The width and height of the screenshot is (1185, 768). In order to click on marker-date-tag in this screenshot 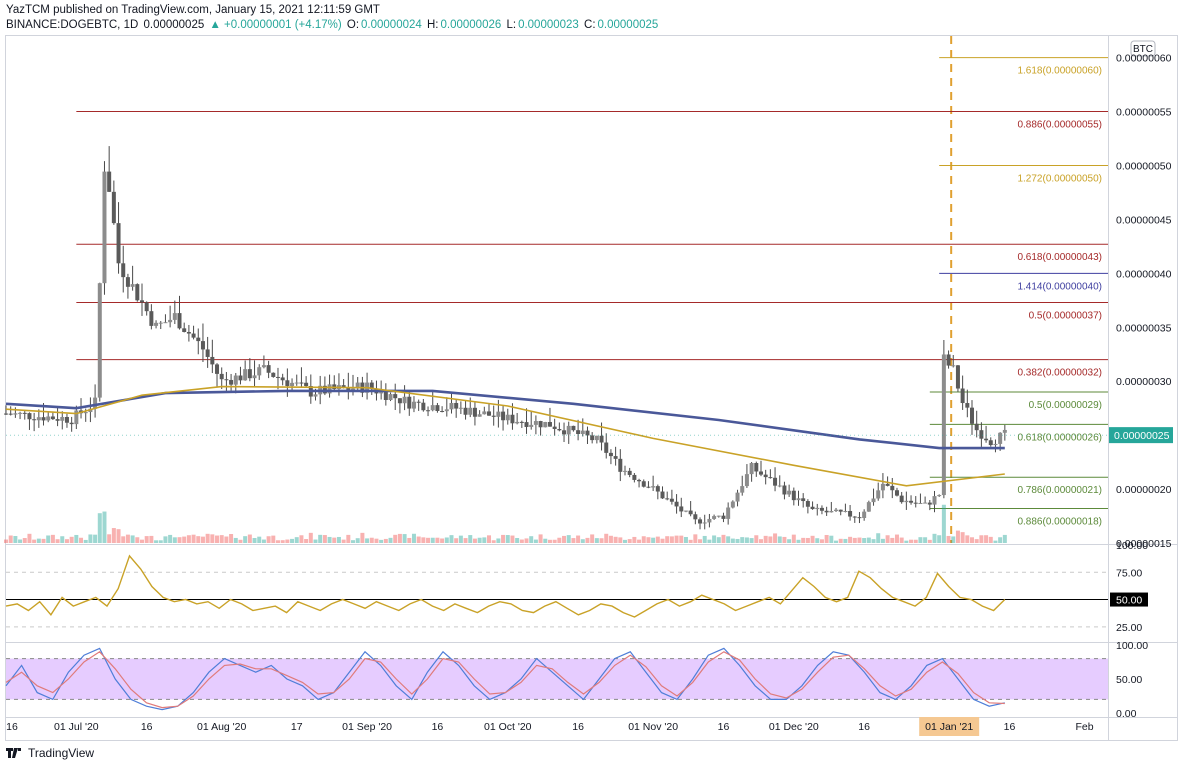, I will do `click(949, 726)`.